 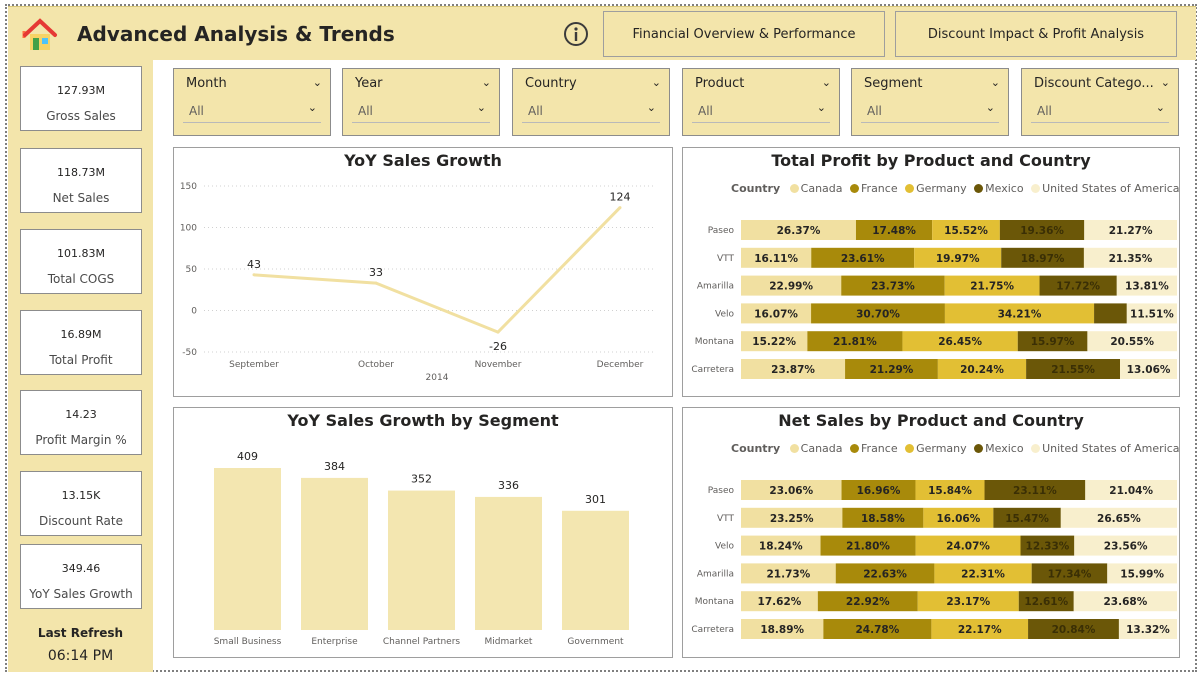 What do you see at coordinates (576, 34) in the screenshot?
I see `info-icon` at bounding box center [576, 34].